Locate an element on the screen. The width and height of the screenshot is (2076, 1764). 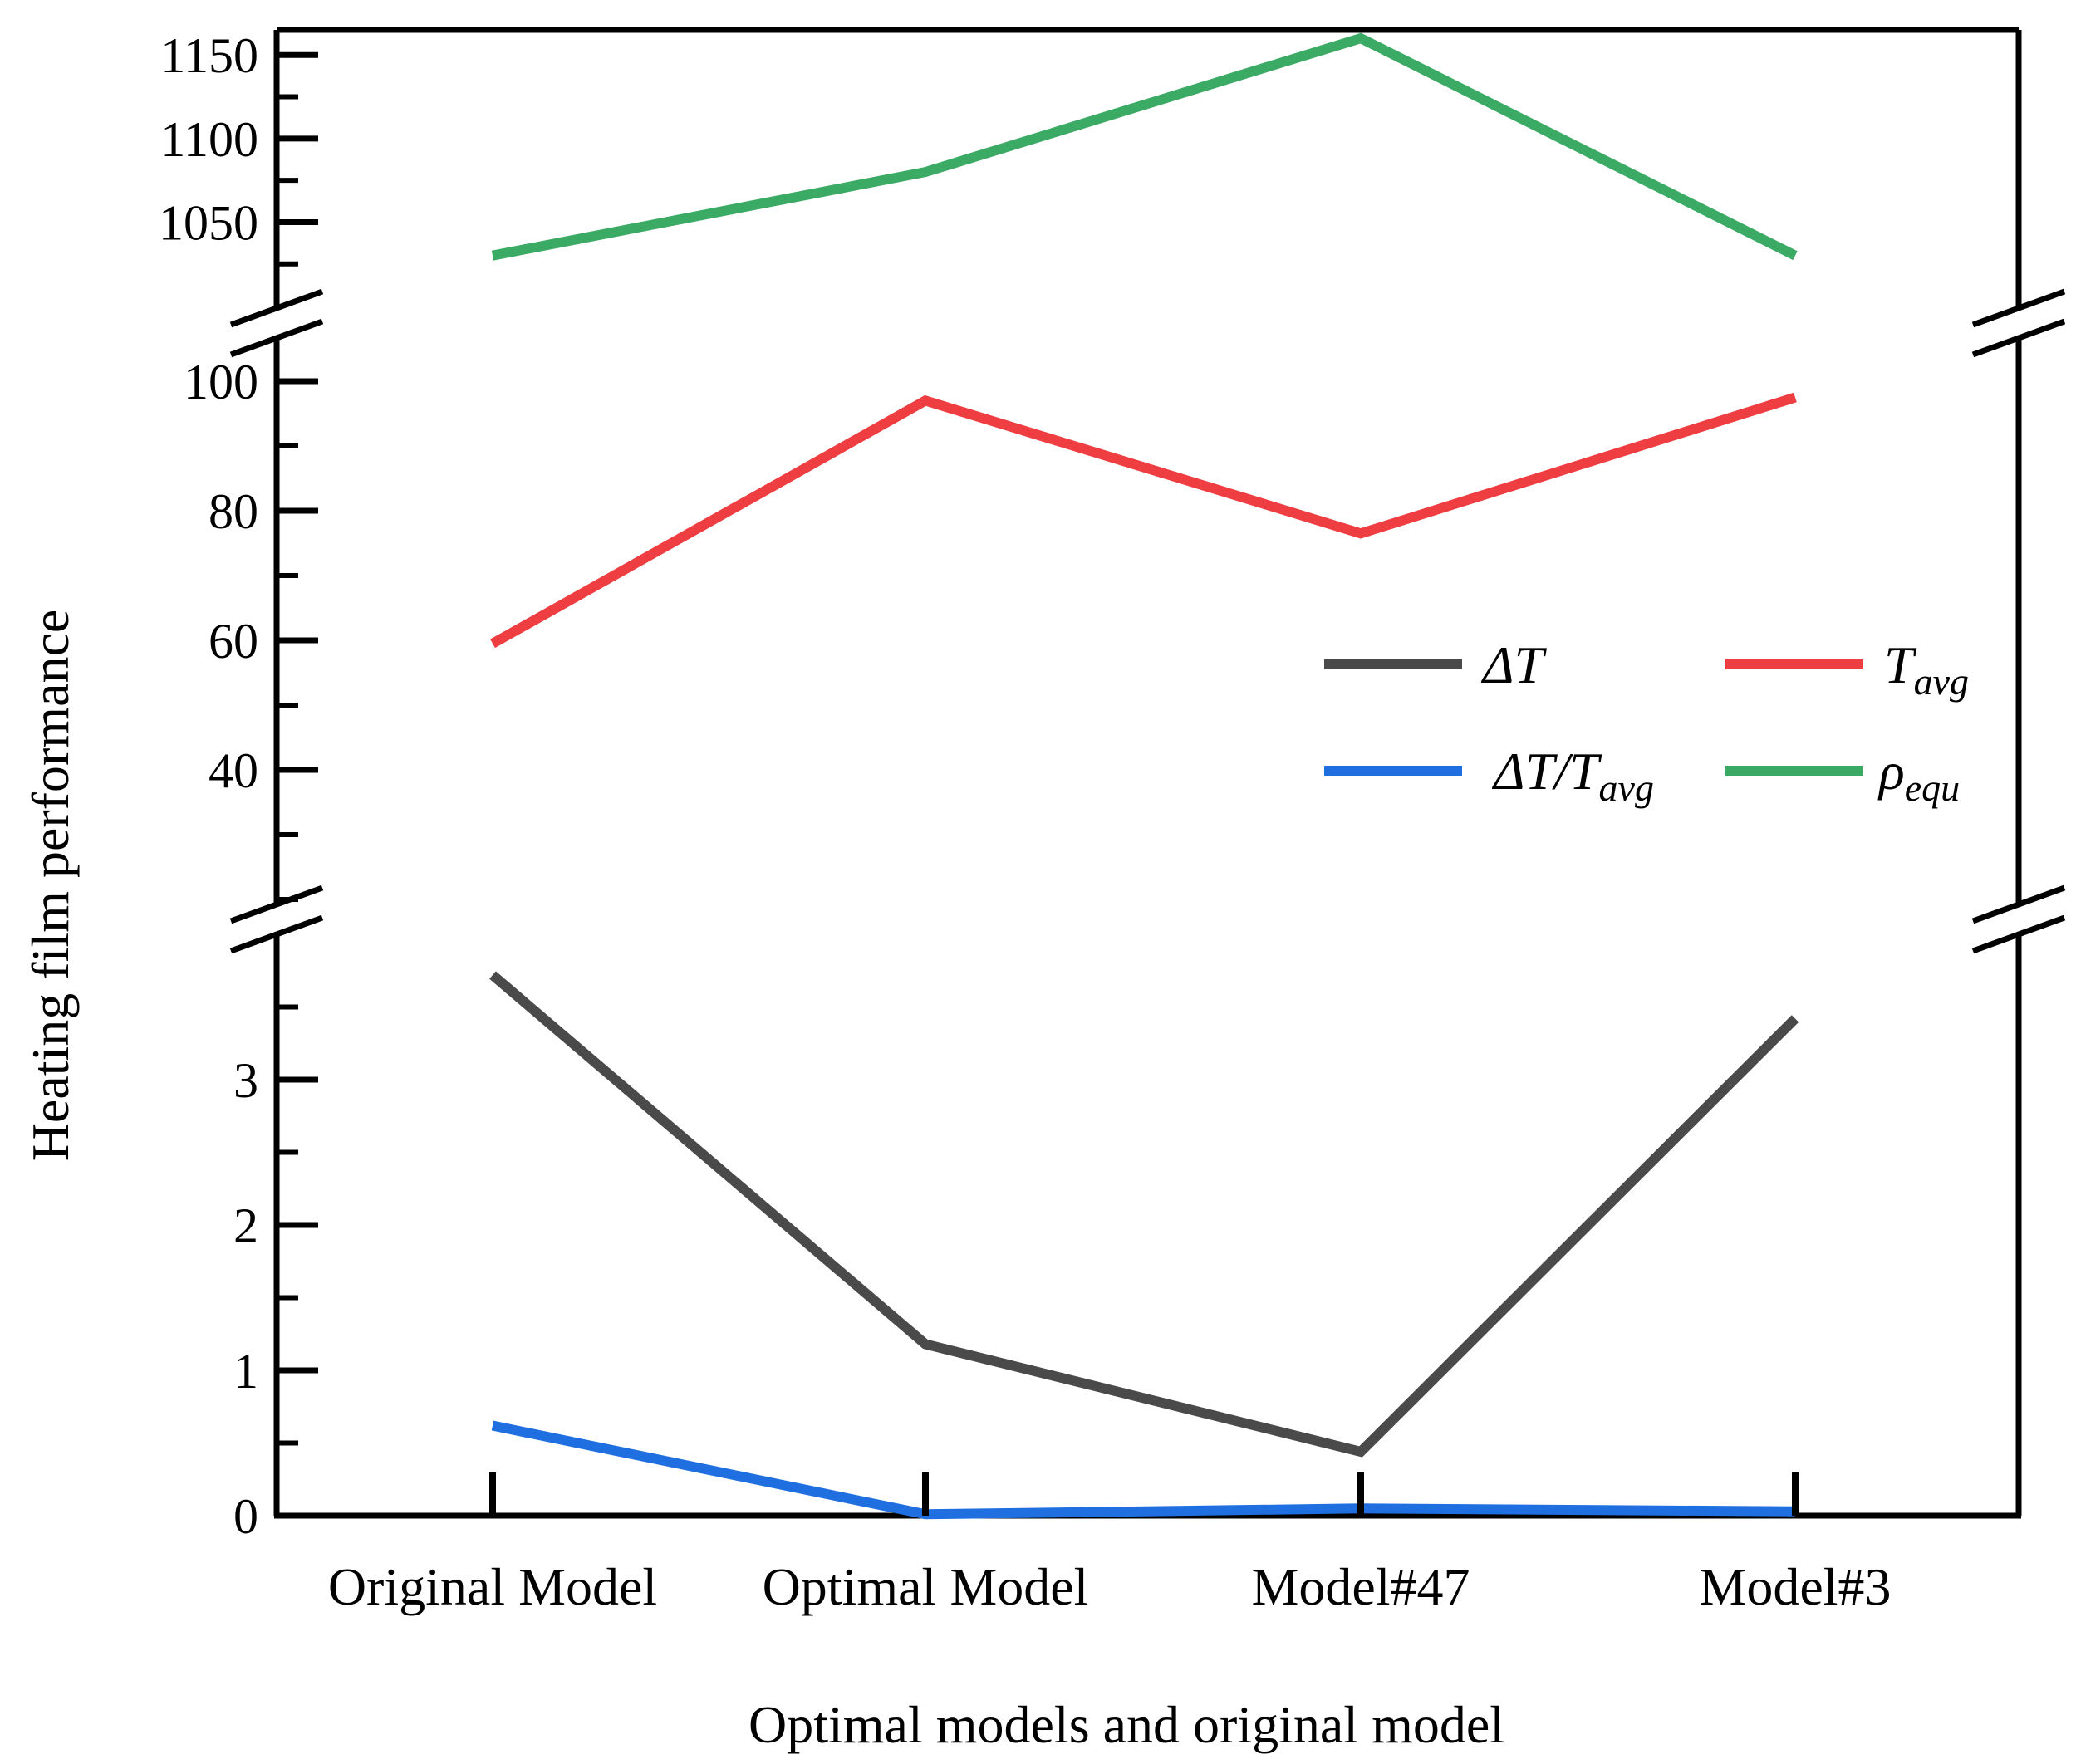
y-tick-label-1150: 1150 is located at coordinates (209, 55).